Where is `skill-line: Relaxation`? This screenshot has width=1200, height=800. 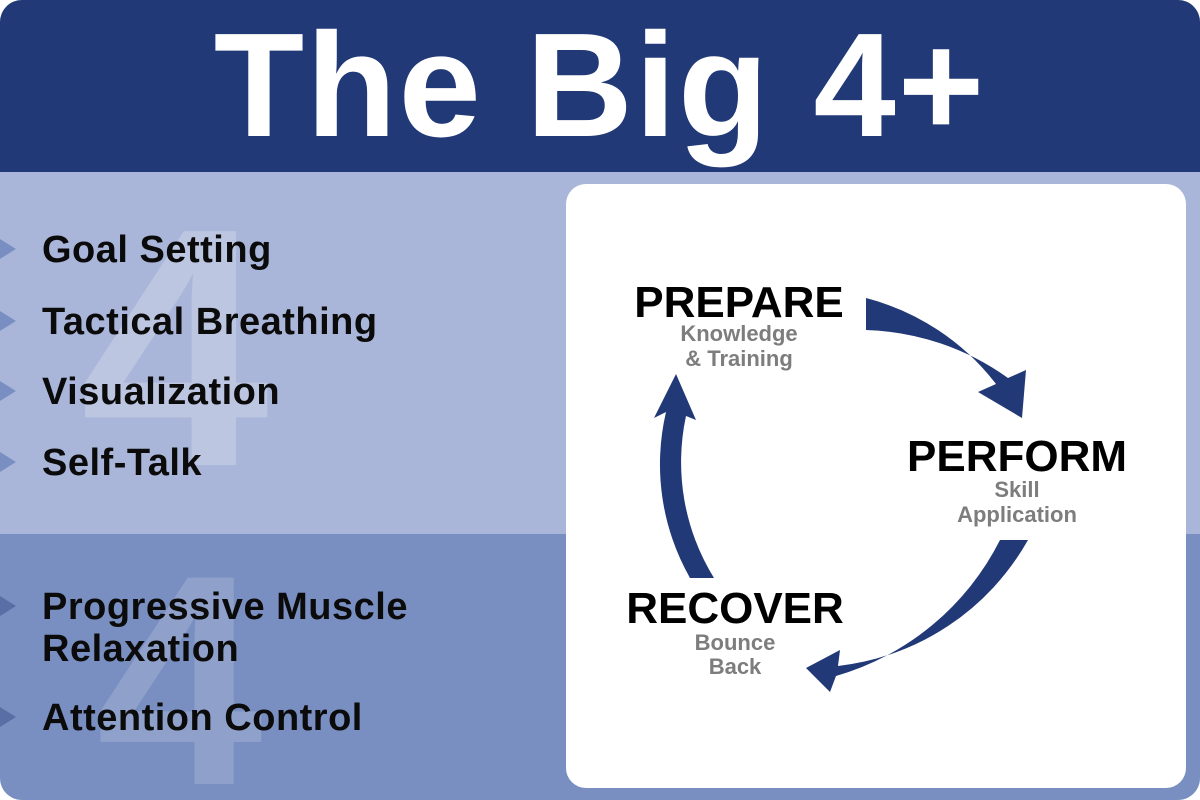 skill-line: Relaxation is located at coordinates (141, 649).